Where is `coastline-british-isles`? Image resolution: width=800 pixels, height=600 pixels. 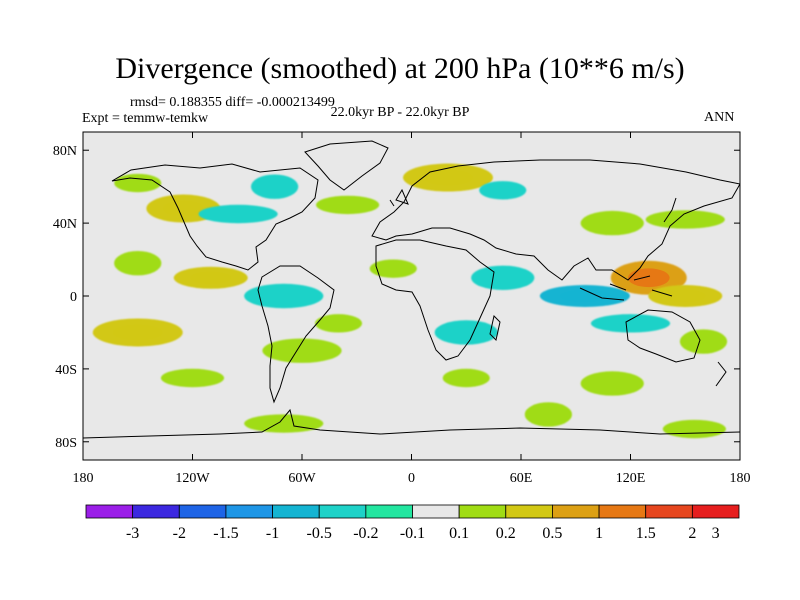 coastline-british-isles is located at coordinates (399, 197).